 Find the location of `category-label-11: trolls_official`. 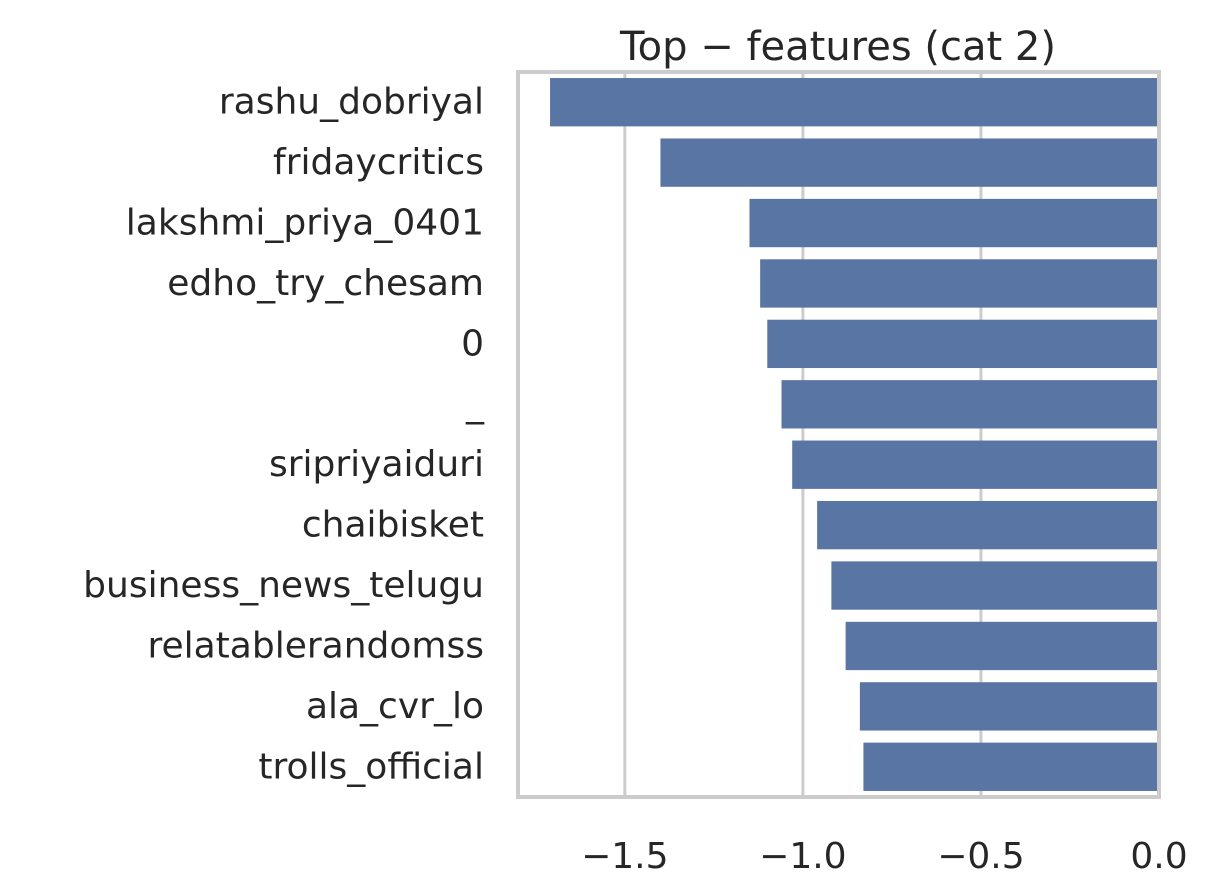

category-label-11: trolls_official is located at coordinates (371, 766).